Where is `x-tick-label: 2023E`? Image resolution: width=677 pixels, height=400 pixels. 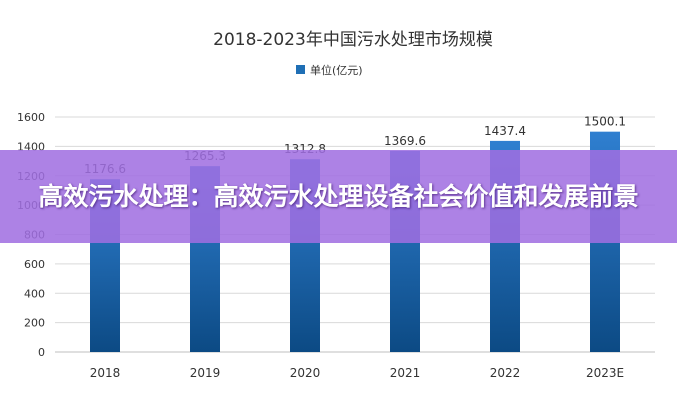
x-tick-label: 2023E is located at coordinates (605, 373).